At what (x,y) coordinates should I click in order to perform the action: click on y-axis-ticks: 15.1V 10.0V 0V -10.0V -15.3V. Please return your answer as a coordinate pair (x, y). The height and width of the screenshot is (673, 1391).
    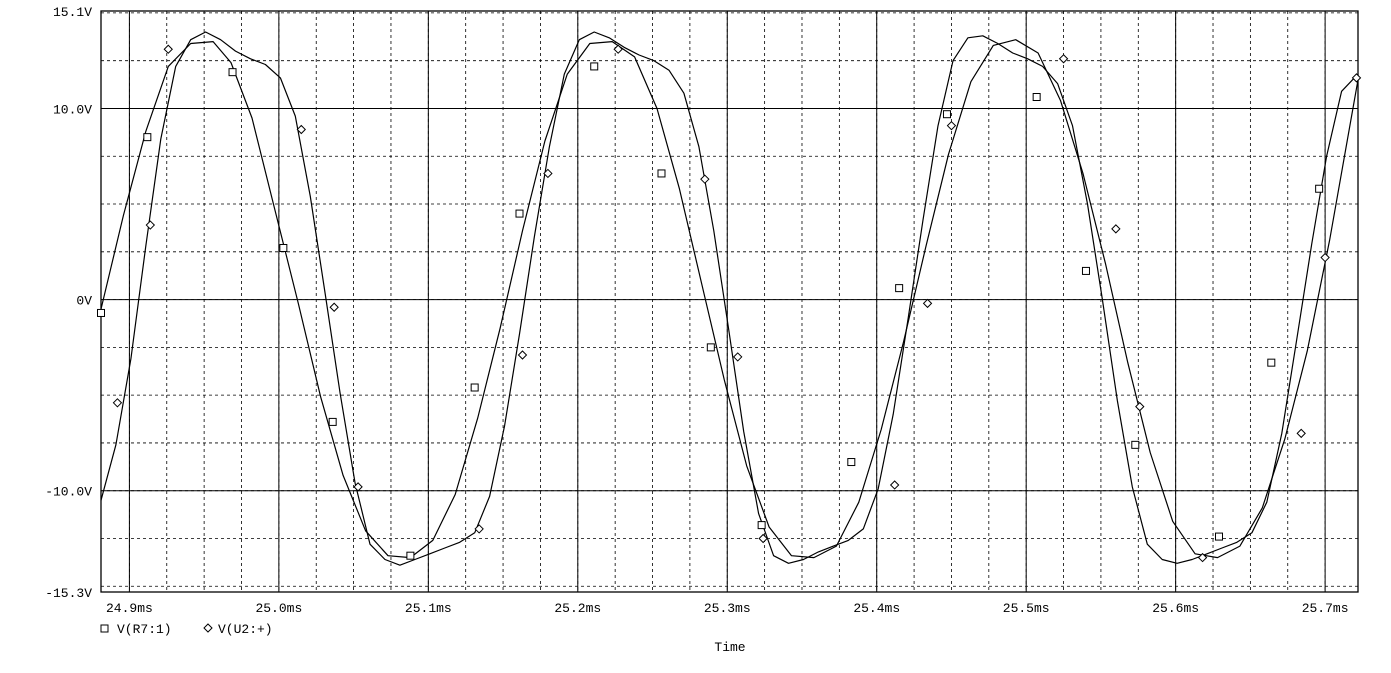
    Looking at the image, I should click on (68, 303).